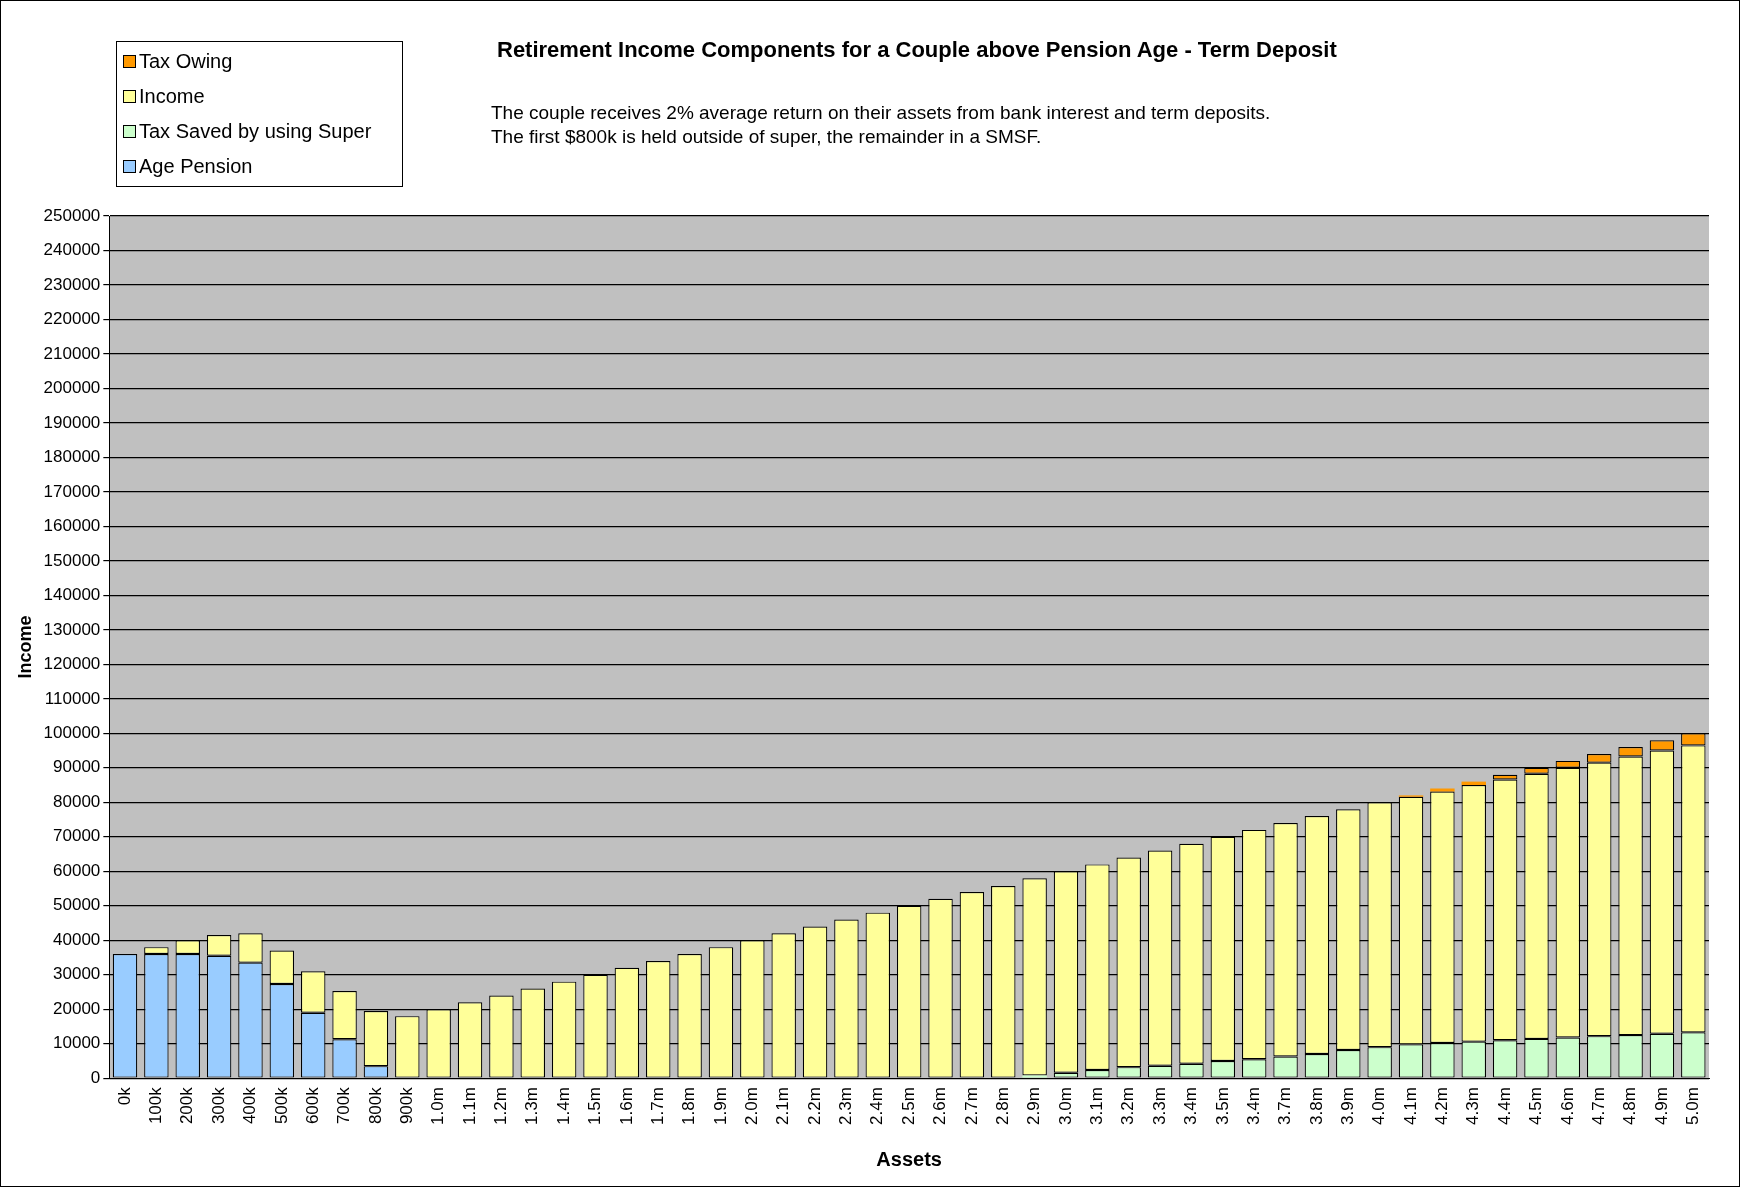 Image resolution: width=1740 pixels, height=1187 pixels. What do you see at coordinates (814, 1106) in the screenshot?
I see `x-tick-label: 2.2m` at bounding box center [814, 1106].